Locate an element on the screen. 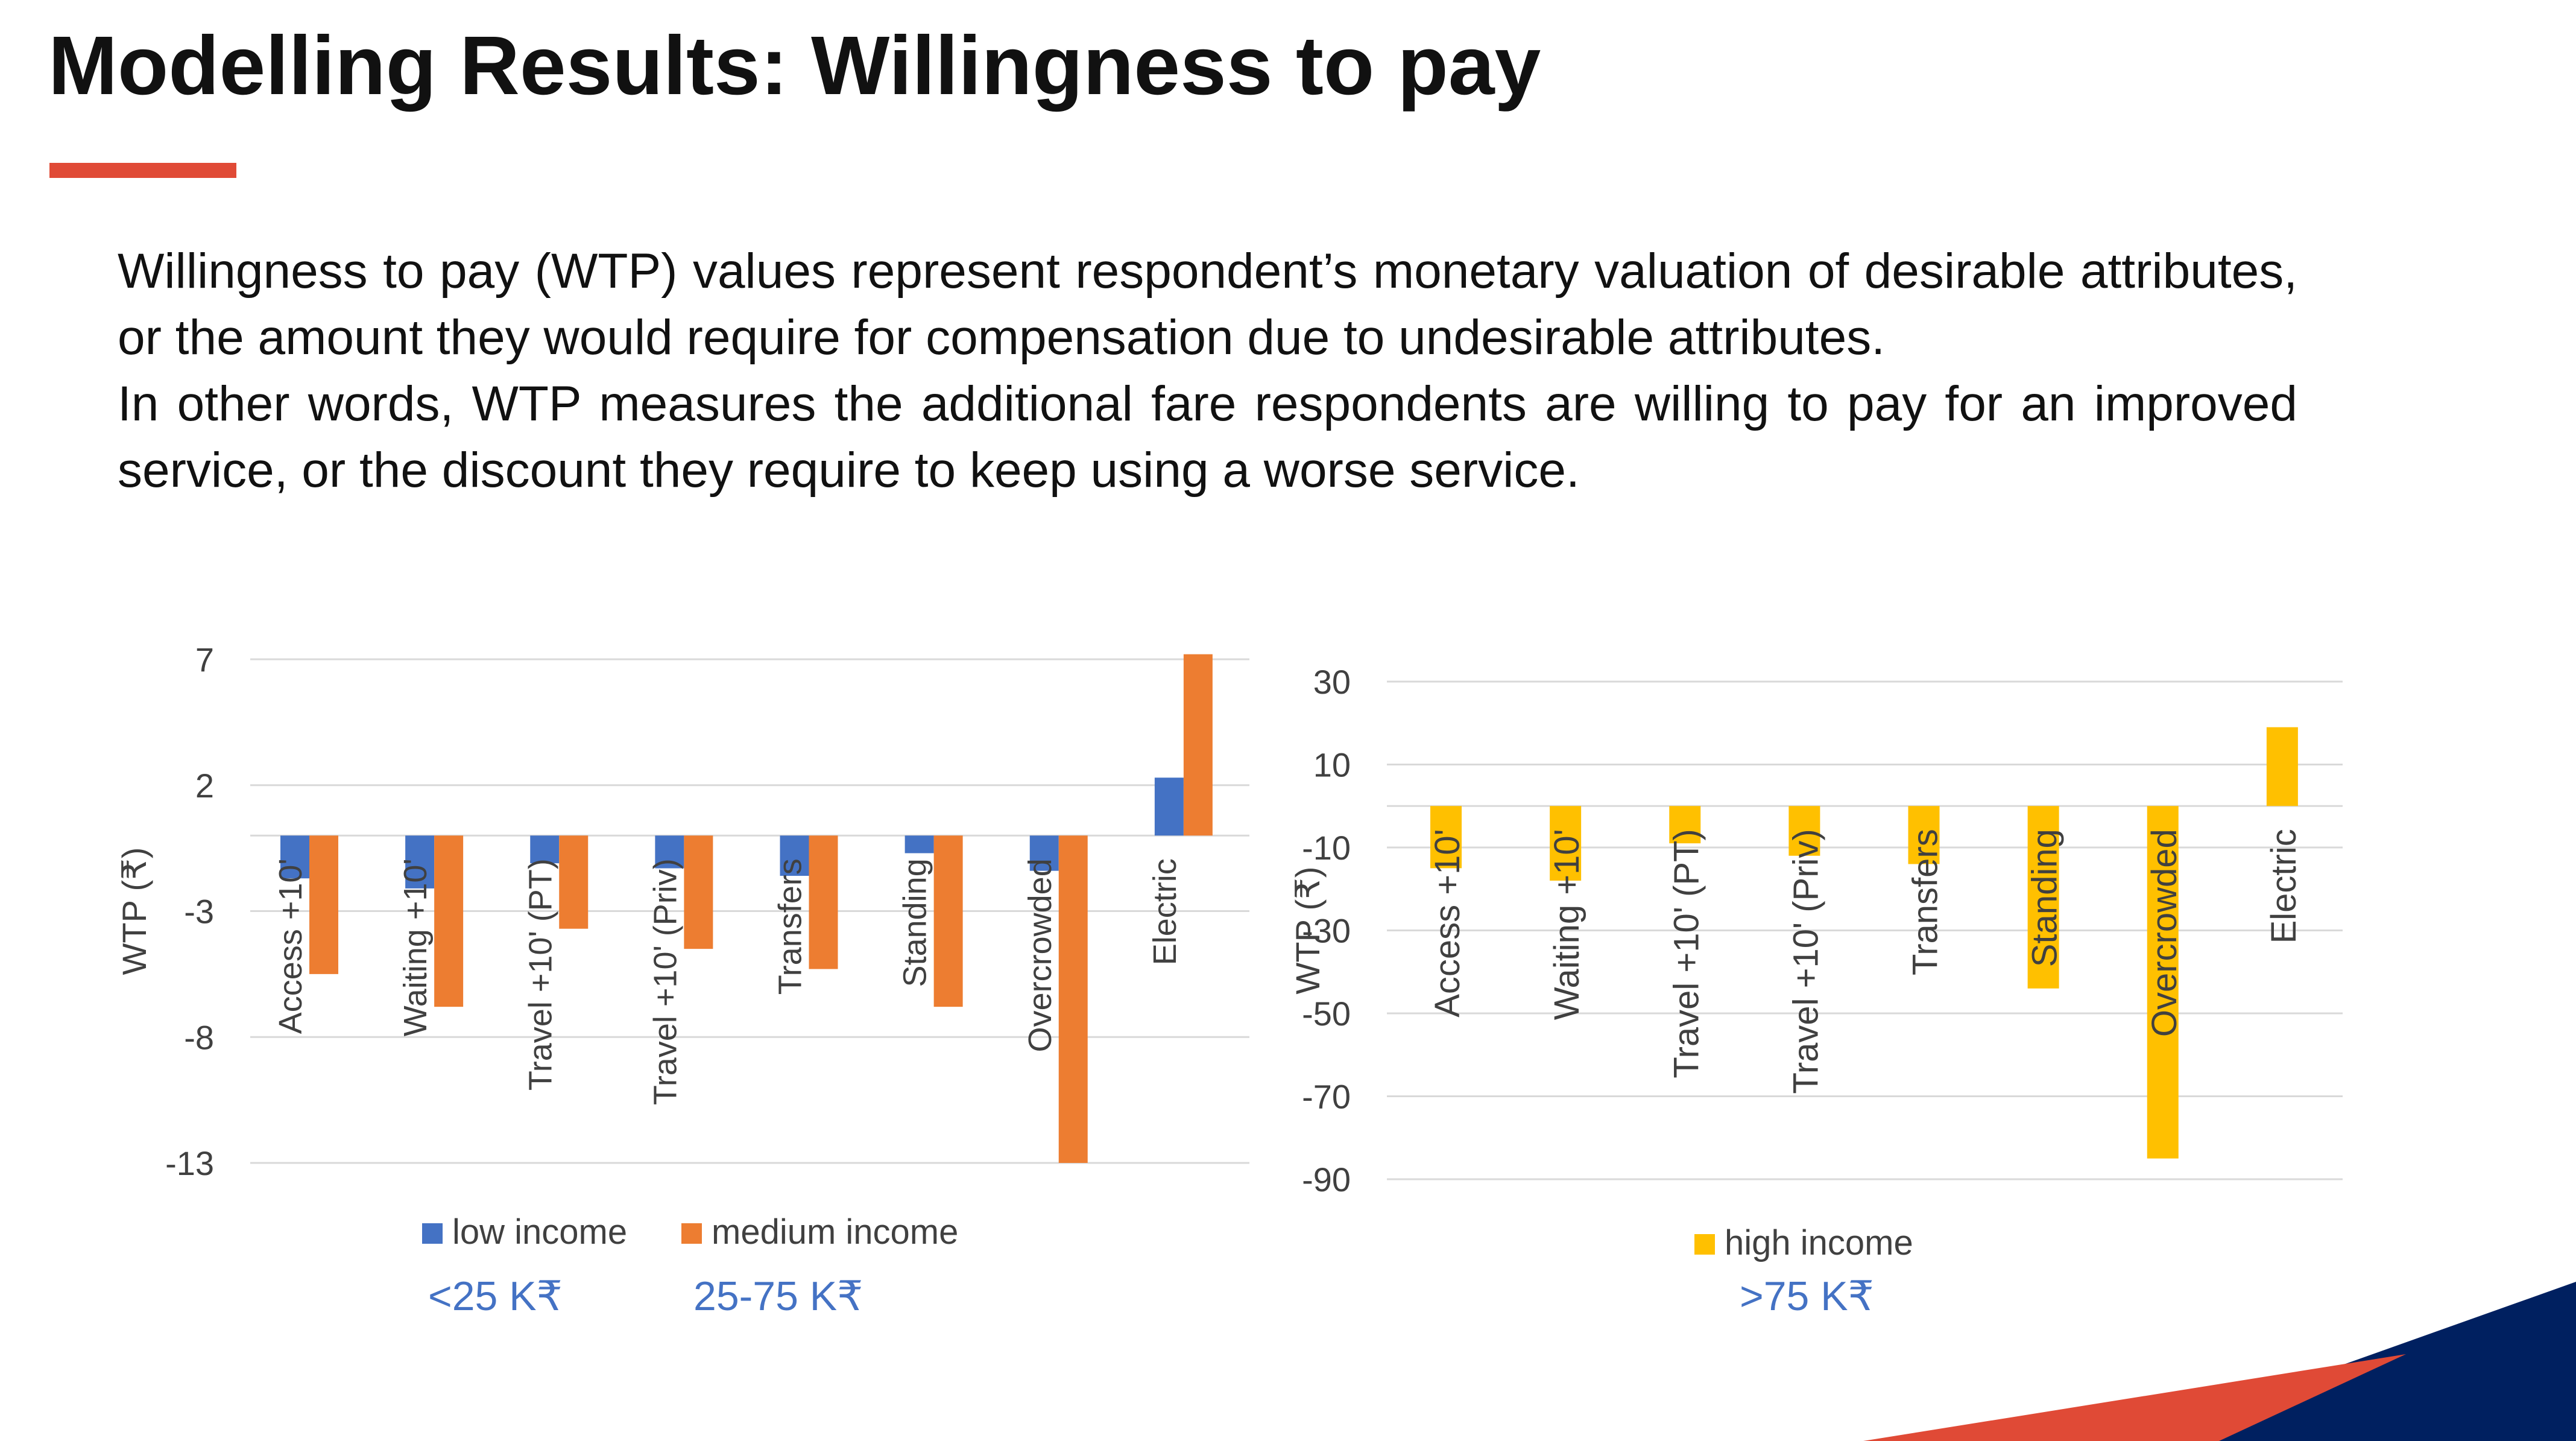 The image size is (2576, 1441). y-tick-label: -13 is located at coordinates (189, 1163).